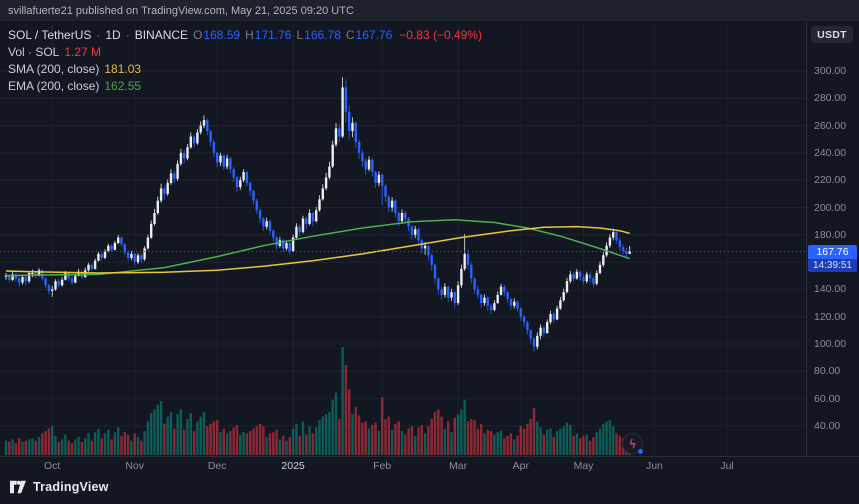 The image size is (859, 504). I want to click on time-label: Mar, so click(458, 466).